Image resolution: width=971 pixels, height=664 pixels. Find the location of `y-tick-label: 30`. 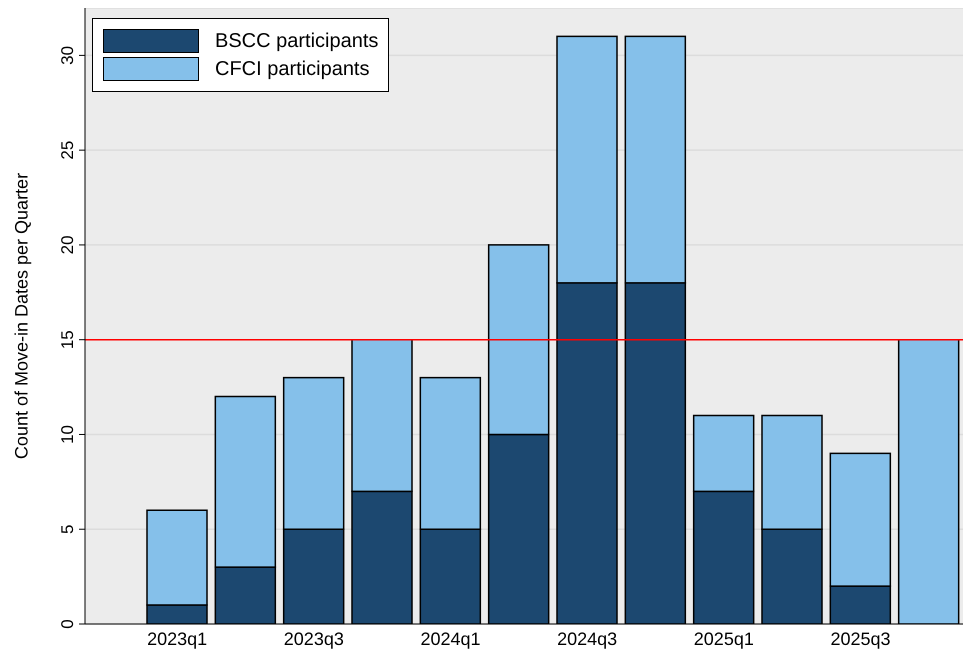

y-tick-label: 30 is located at coordinates (67, 55).